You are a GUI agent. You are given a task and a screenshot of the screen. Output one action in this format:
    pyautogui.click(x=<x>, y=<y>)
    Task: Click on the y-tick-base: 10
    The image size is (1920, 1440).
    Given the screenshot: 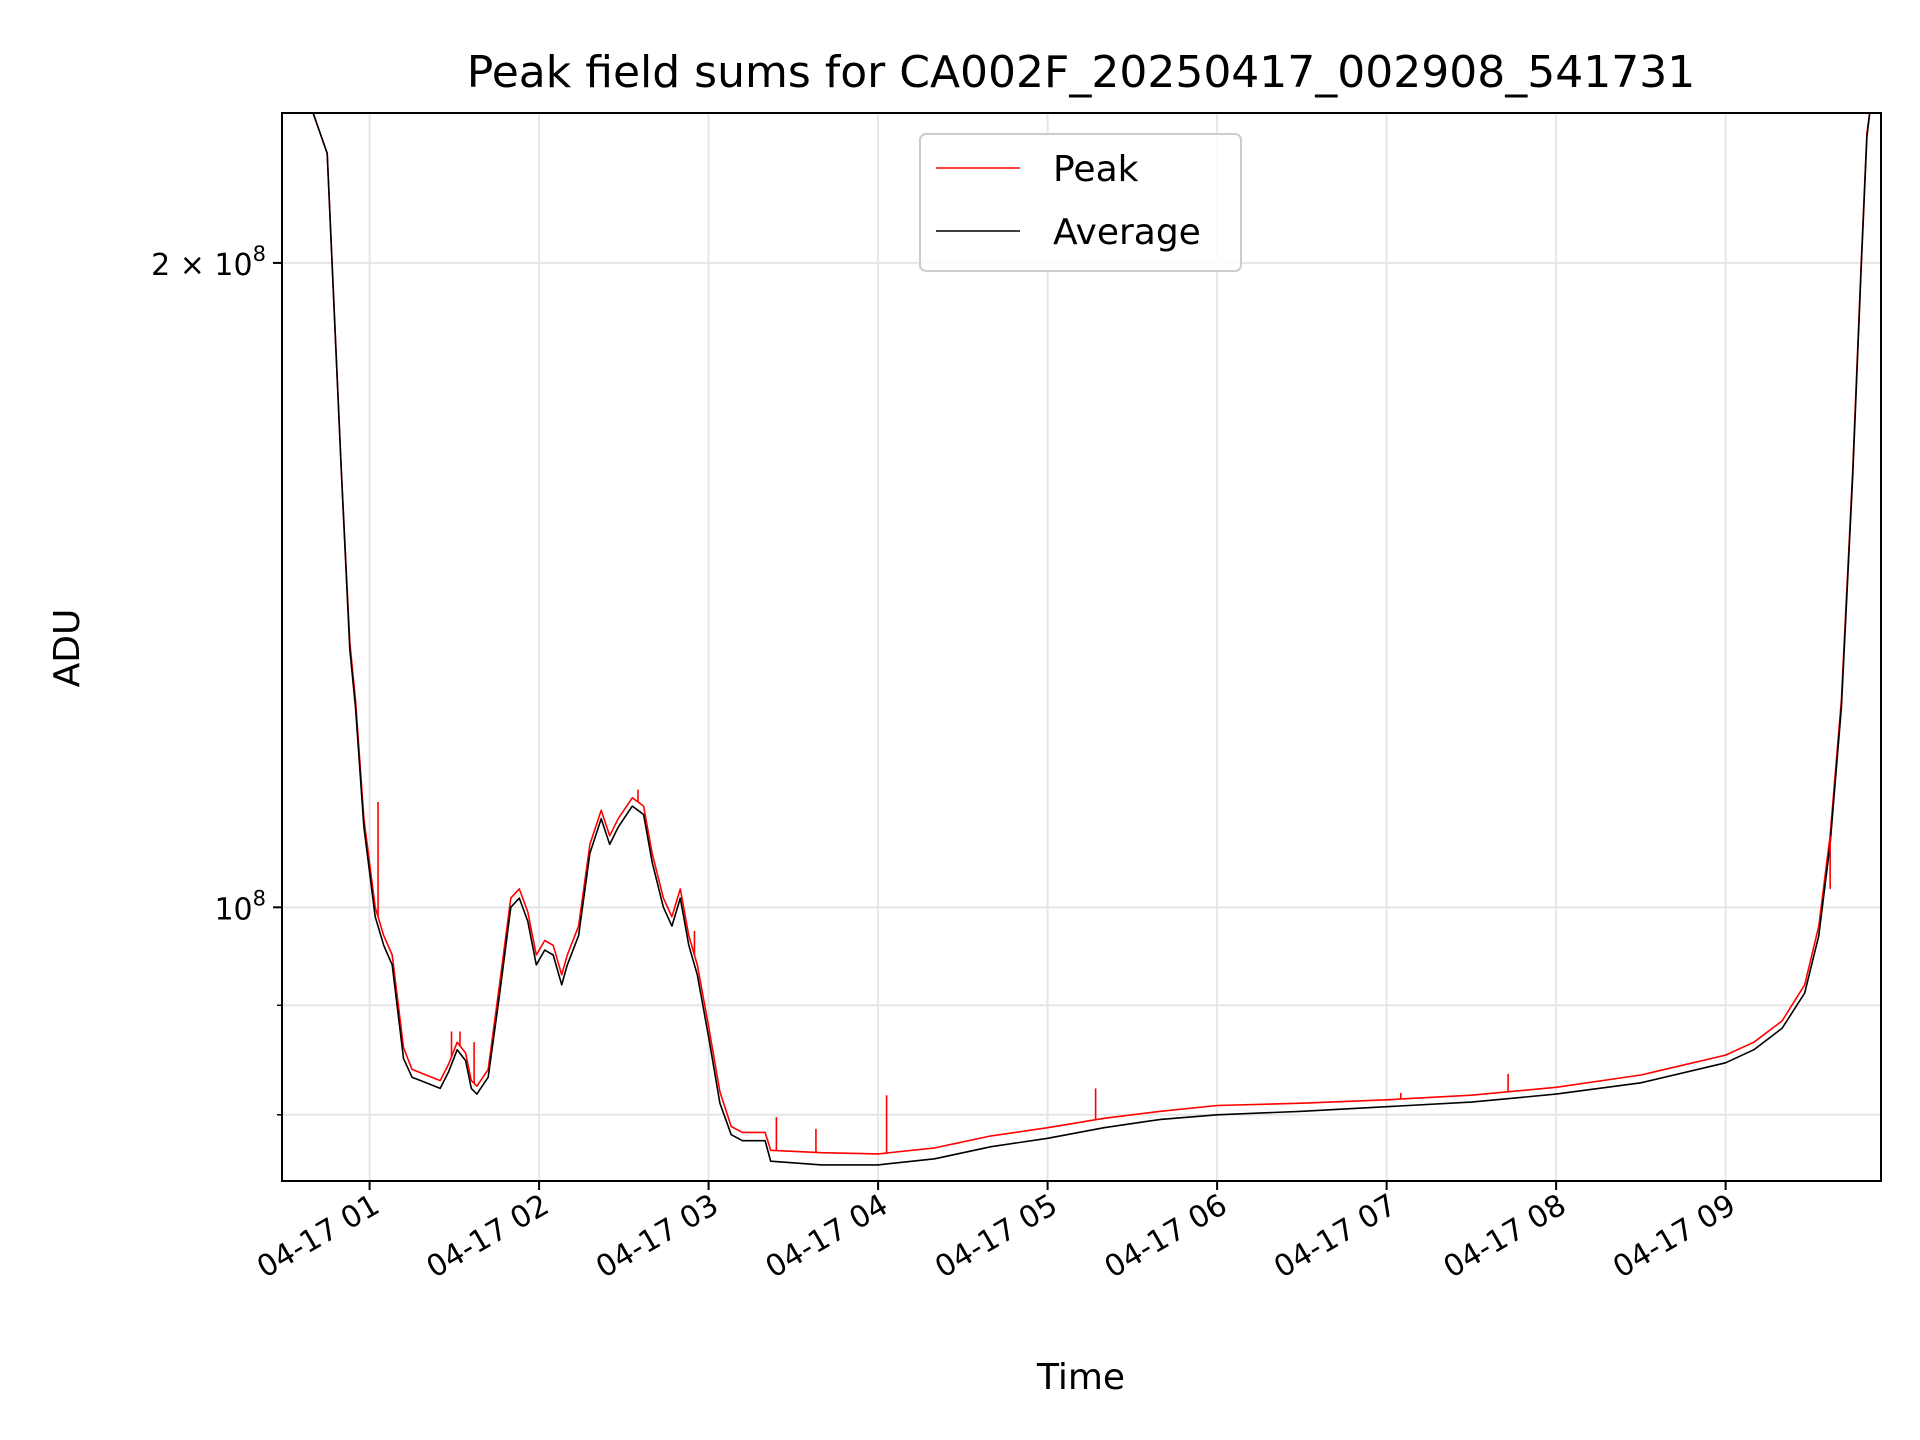 What is the action you would take?
    pyautogui.click(x=233, y=909)
    